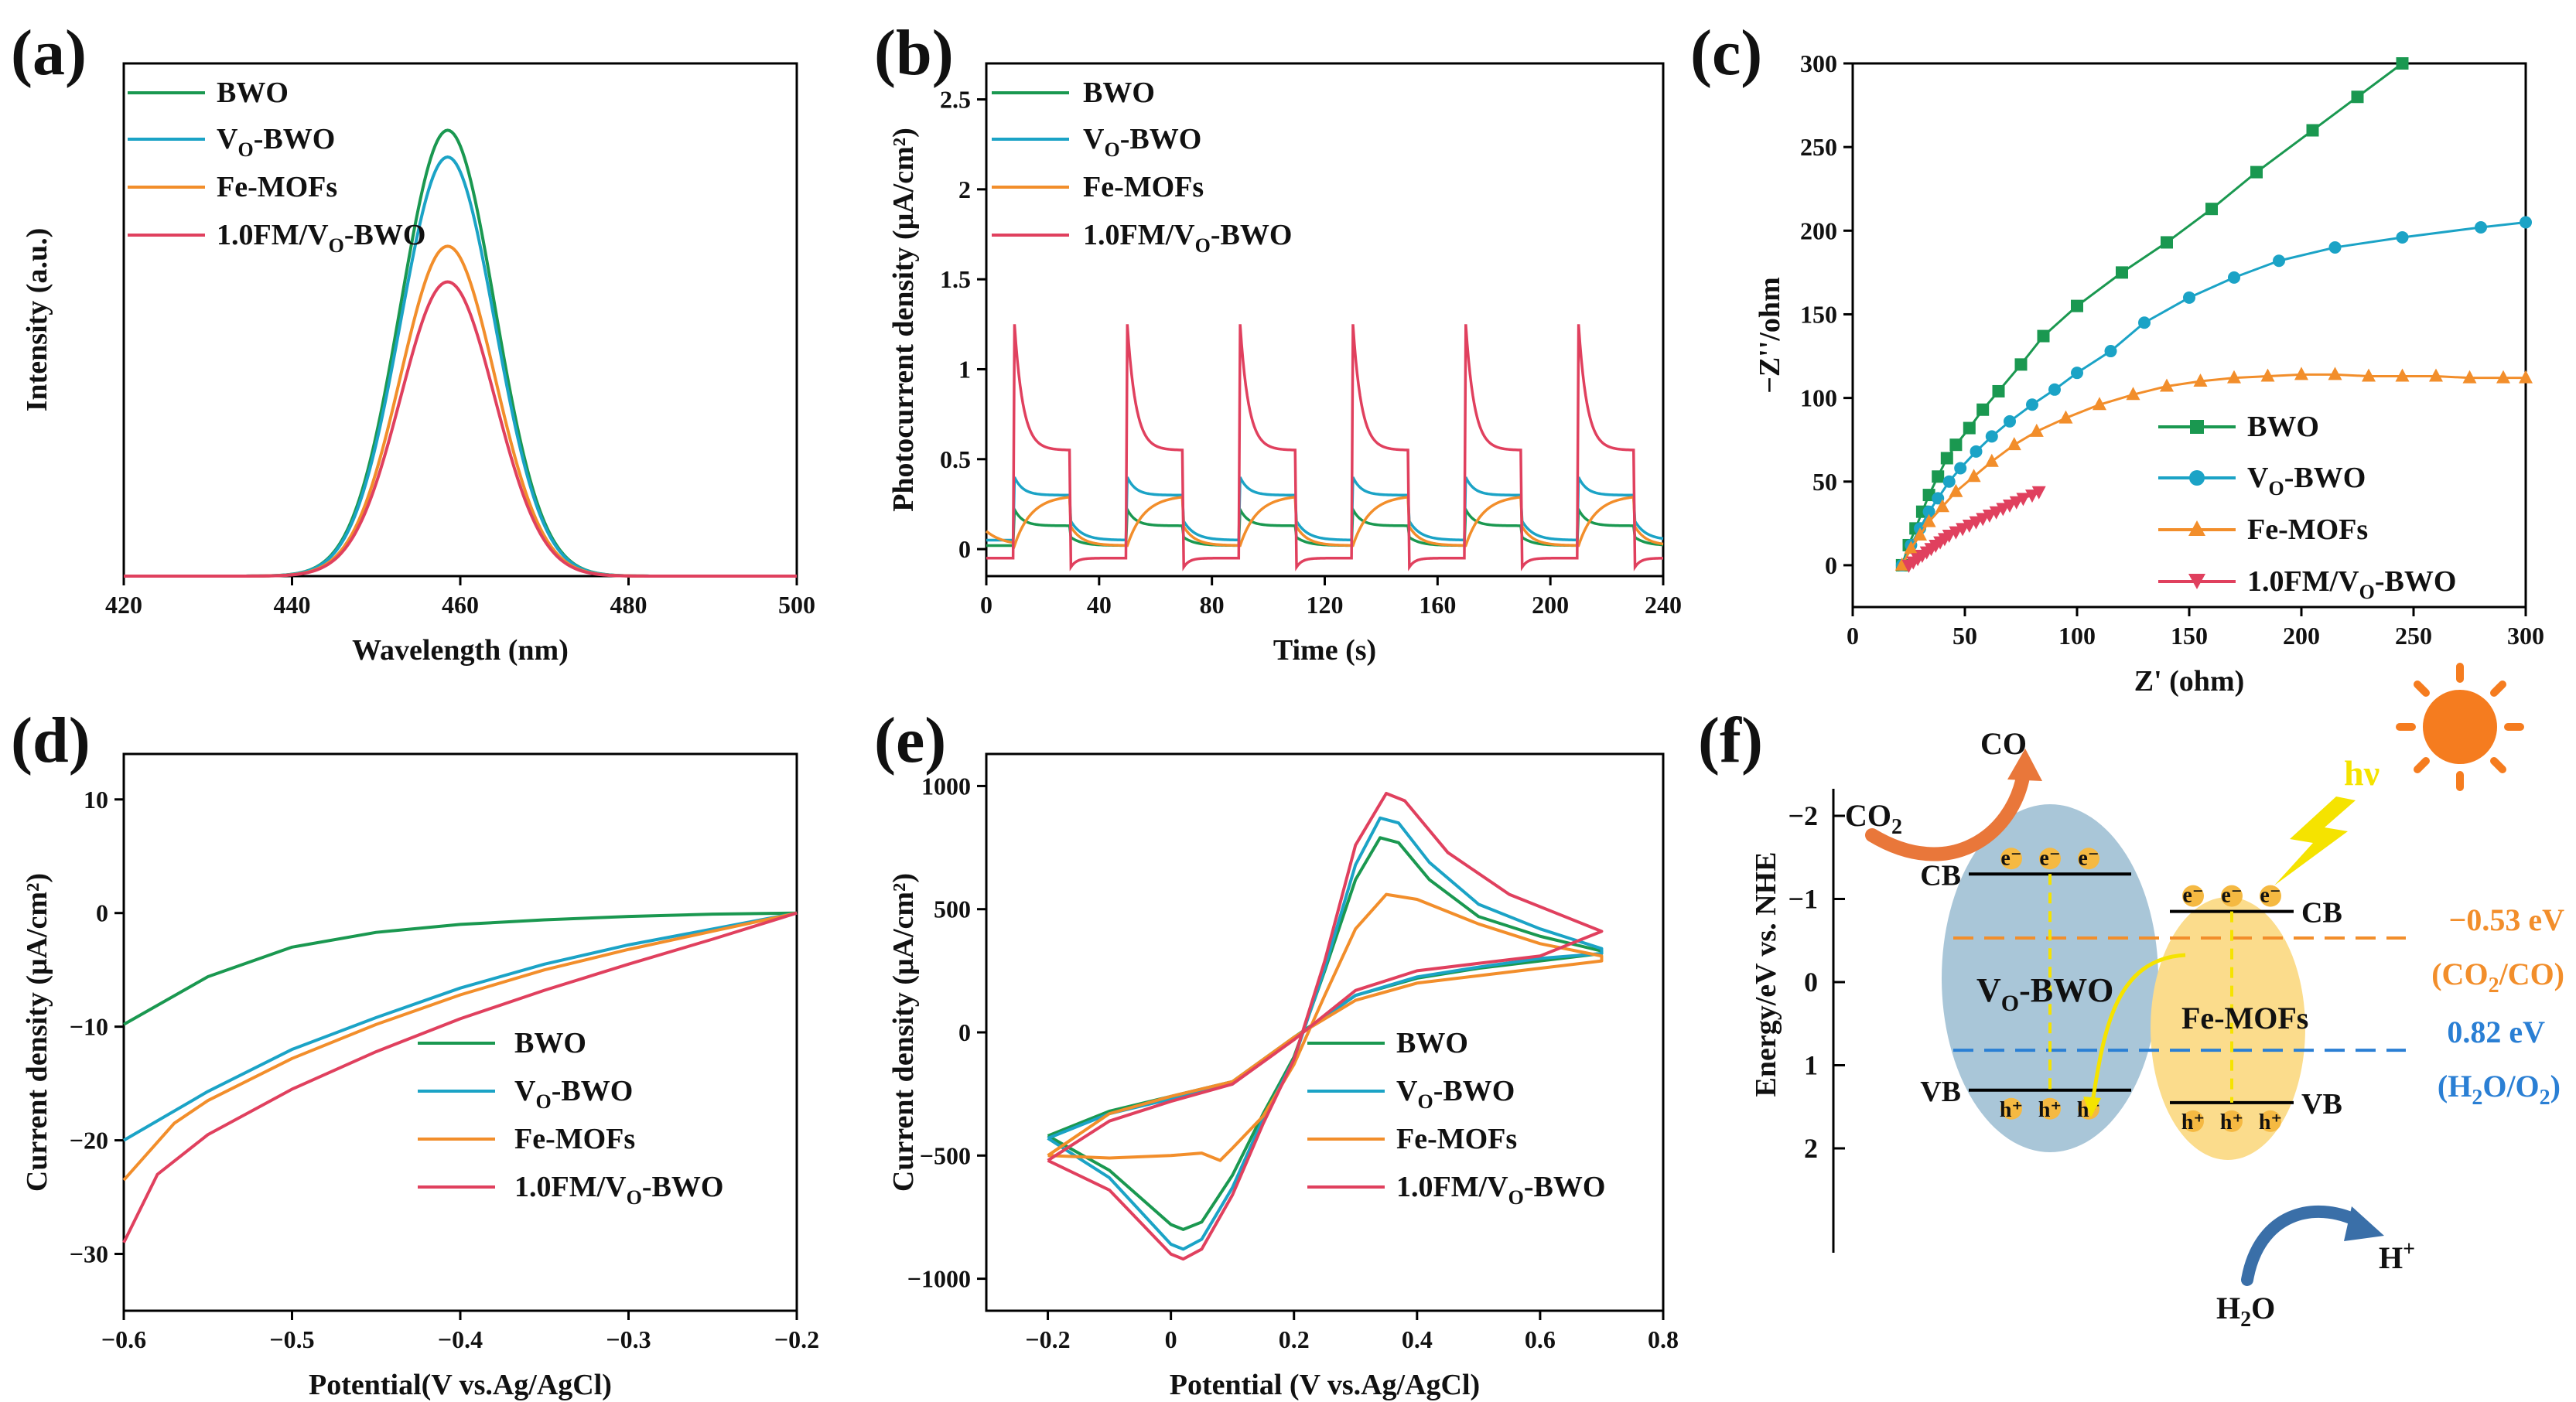 This screenshot has height=1402, width=2576. I want to click on x-tick-label-a: 460, so click(460, 605).